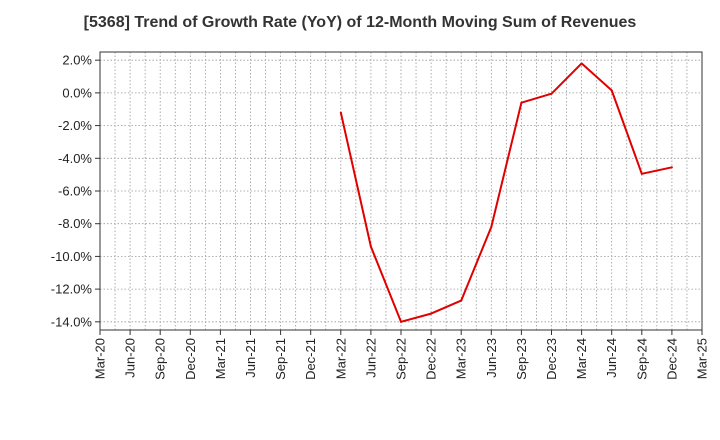  I want to click on x-tick-label: Mar-22, so click(340, 358).